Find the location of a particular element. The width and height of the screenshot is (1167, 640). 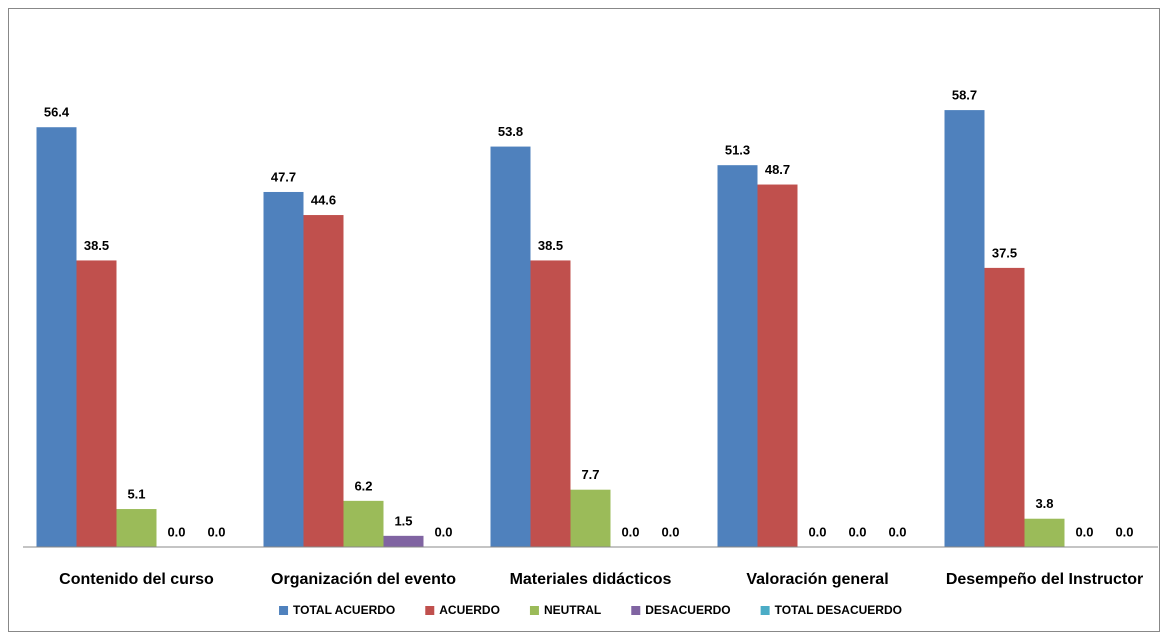

data-label: 56.4 is located at coordinates (57, 112).